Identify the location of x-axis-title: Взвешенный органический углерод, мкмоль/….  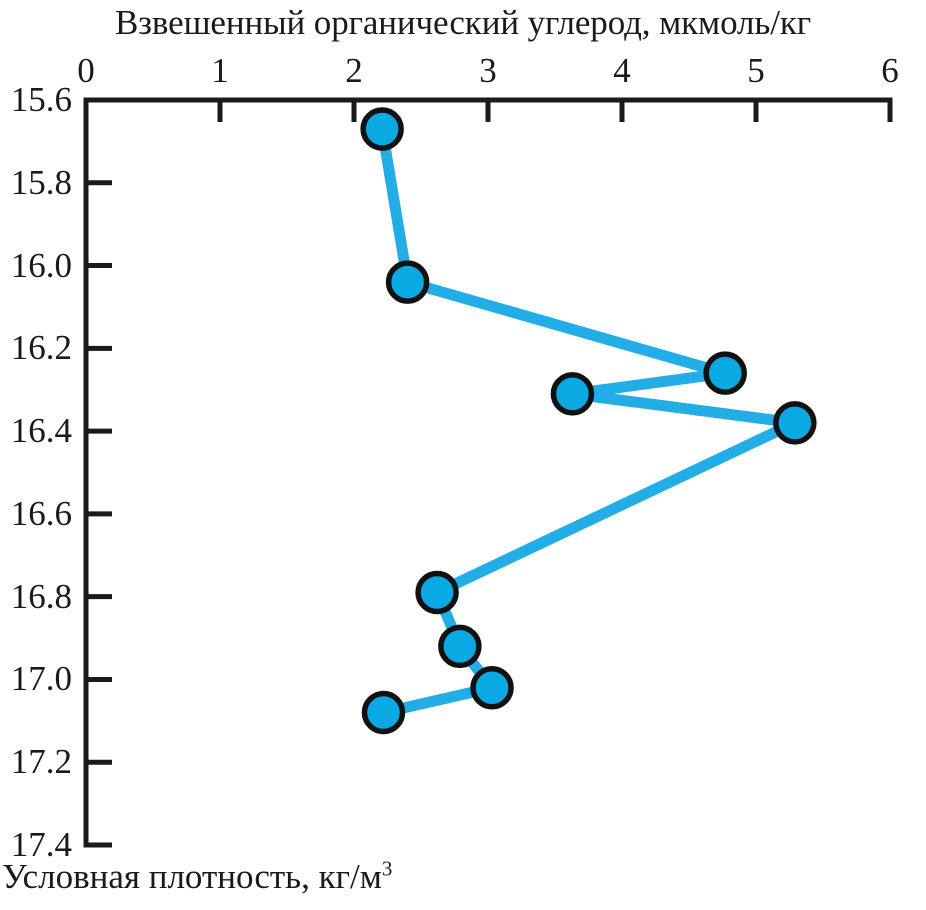
(463, 22).